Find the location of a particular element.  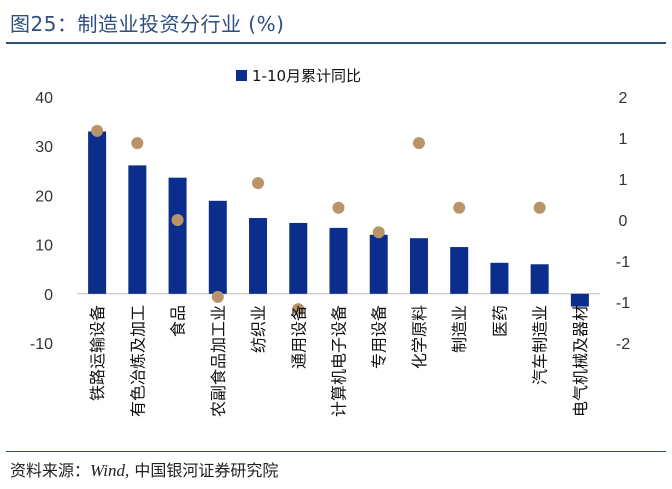

source-prefix: 资料来源： is located at coordinates (50, 470).